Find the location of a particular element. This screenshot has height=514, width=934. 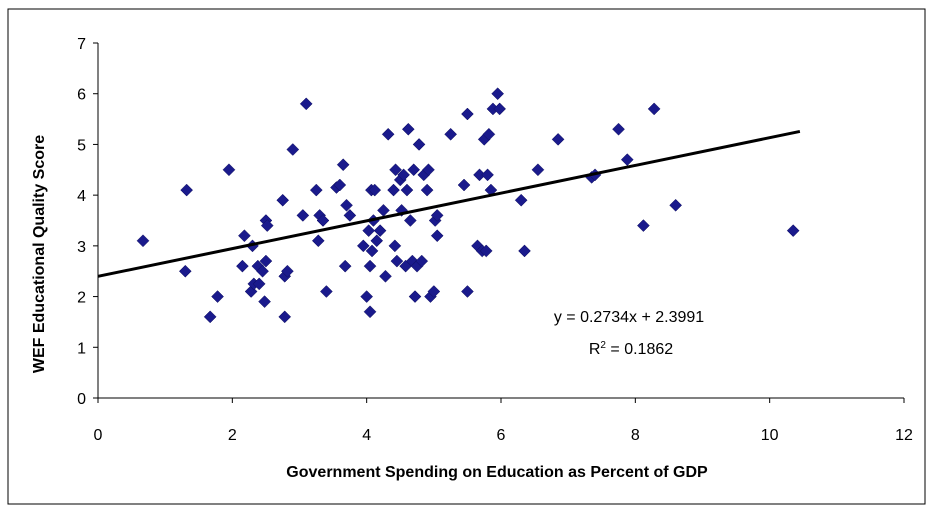

x-tick-label: 2 is located at coordinates (232, 435).